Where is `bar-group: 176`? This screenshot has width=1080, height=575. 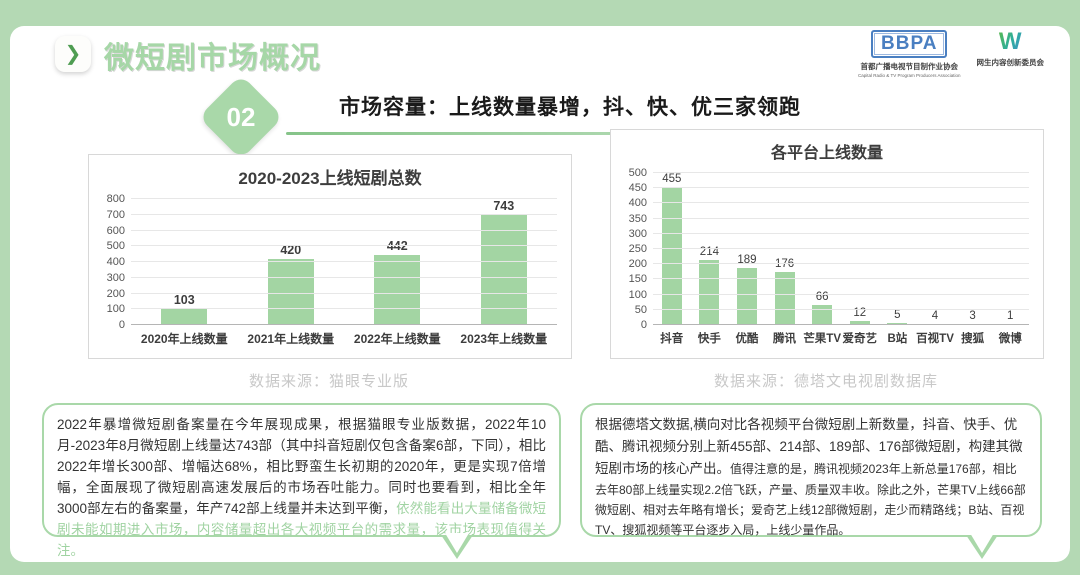 bar-group: 176 is located at coordinates (785, 249).